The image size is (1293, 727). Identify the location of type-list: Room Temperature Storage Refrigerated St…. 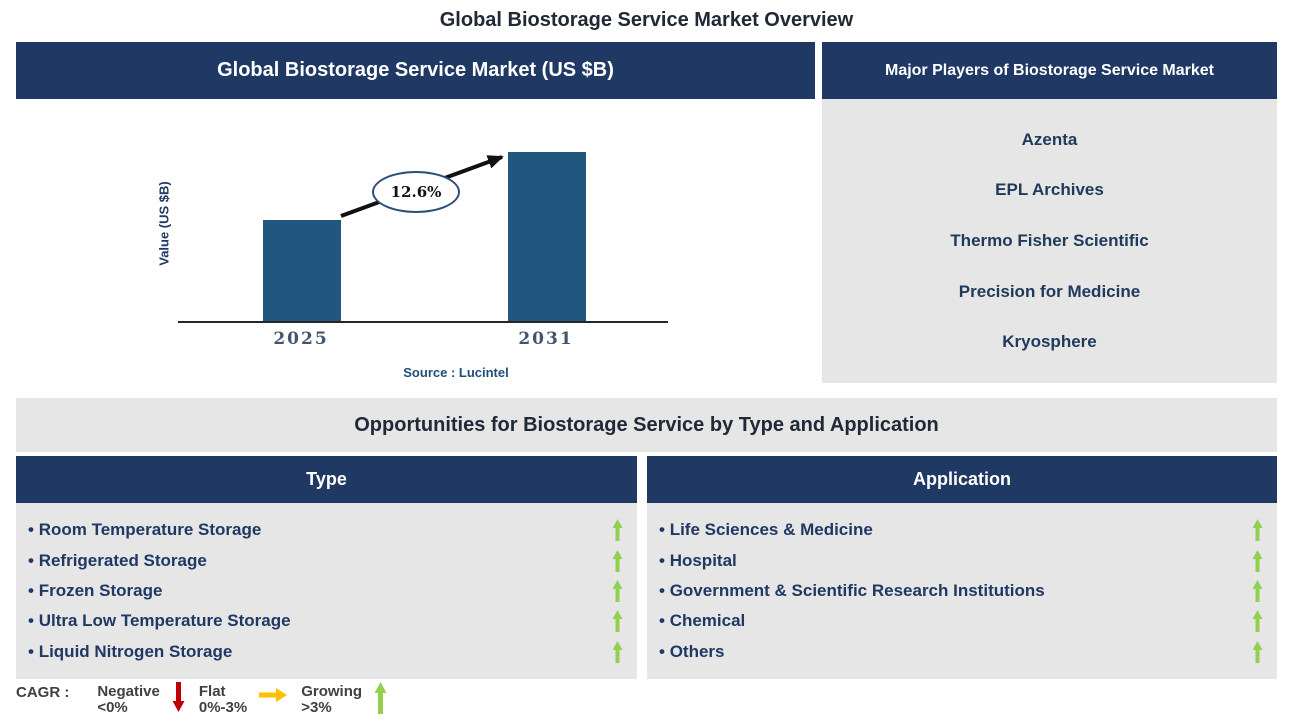
(326, 591).